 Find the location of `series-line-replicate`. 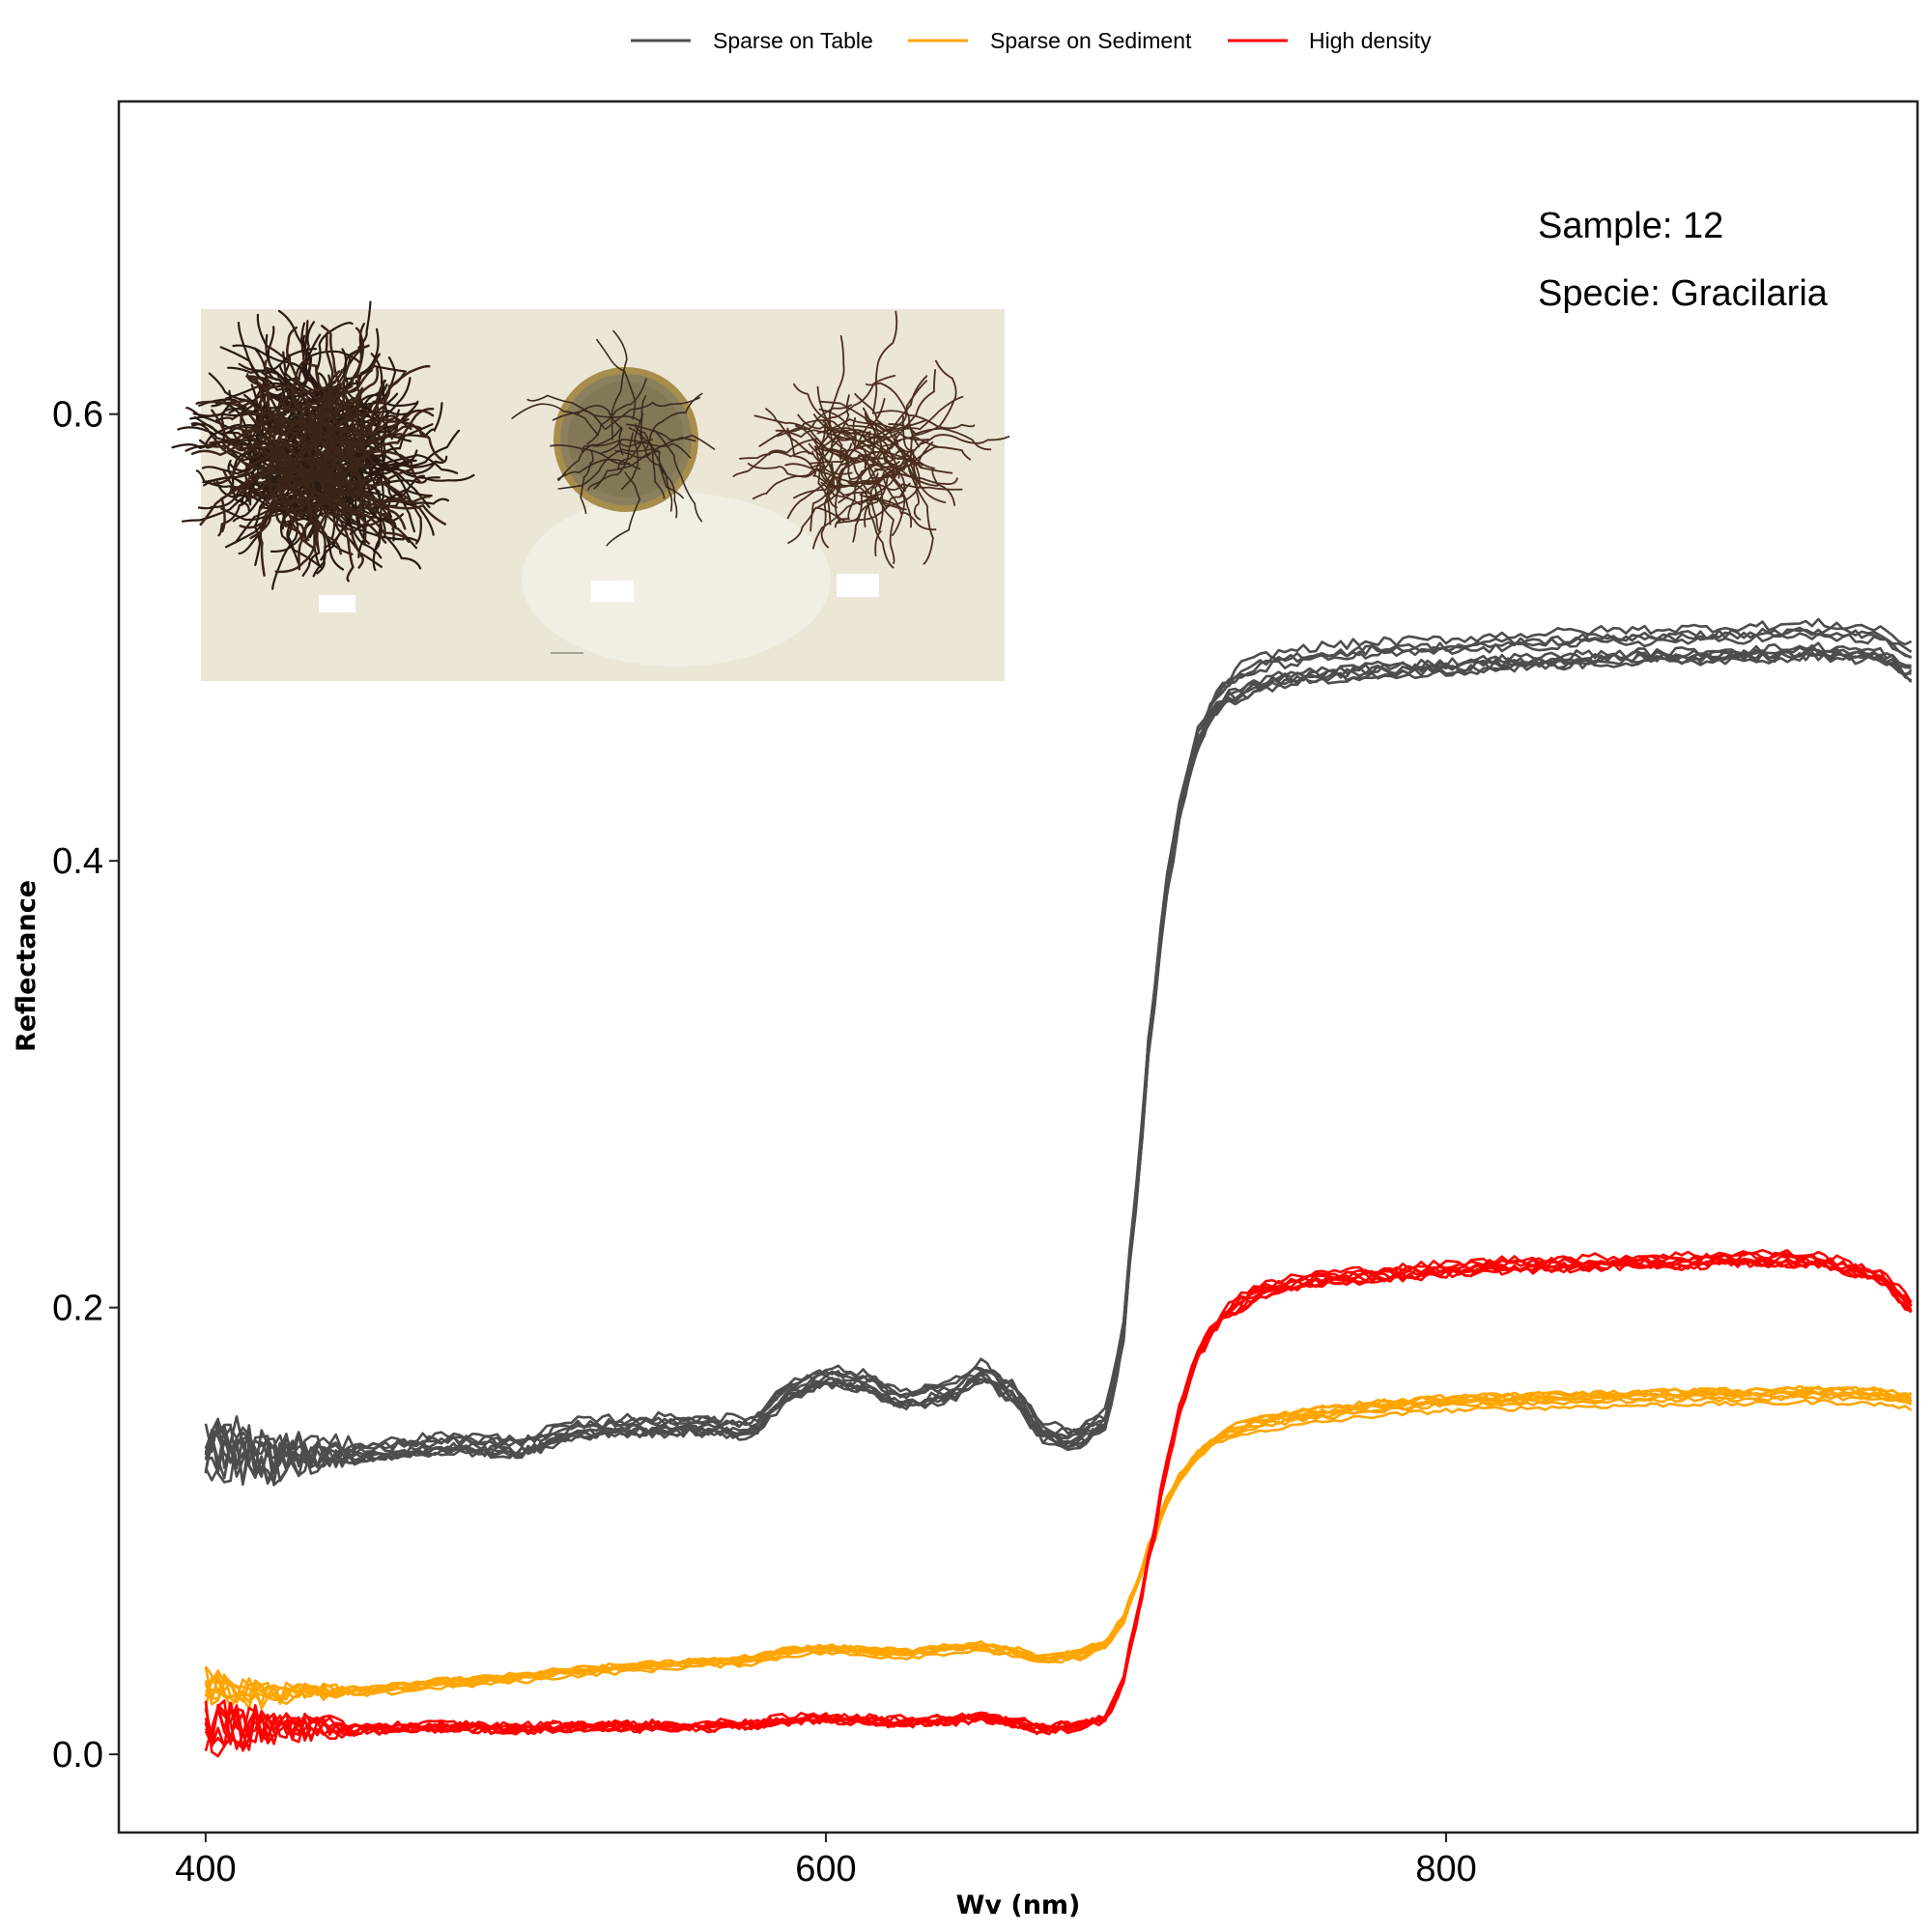

series-line-replicate is located at coordinates (1058, 1548).